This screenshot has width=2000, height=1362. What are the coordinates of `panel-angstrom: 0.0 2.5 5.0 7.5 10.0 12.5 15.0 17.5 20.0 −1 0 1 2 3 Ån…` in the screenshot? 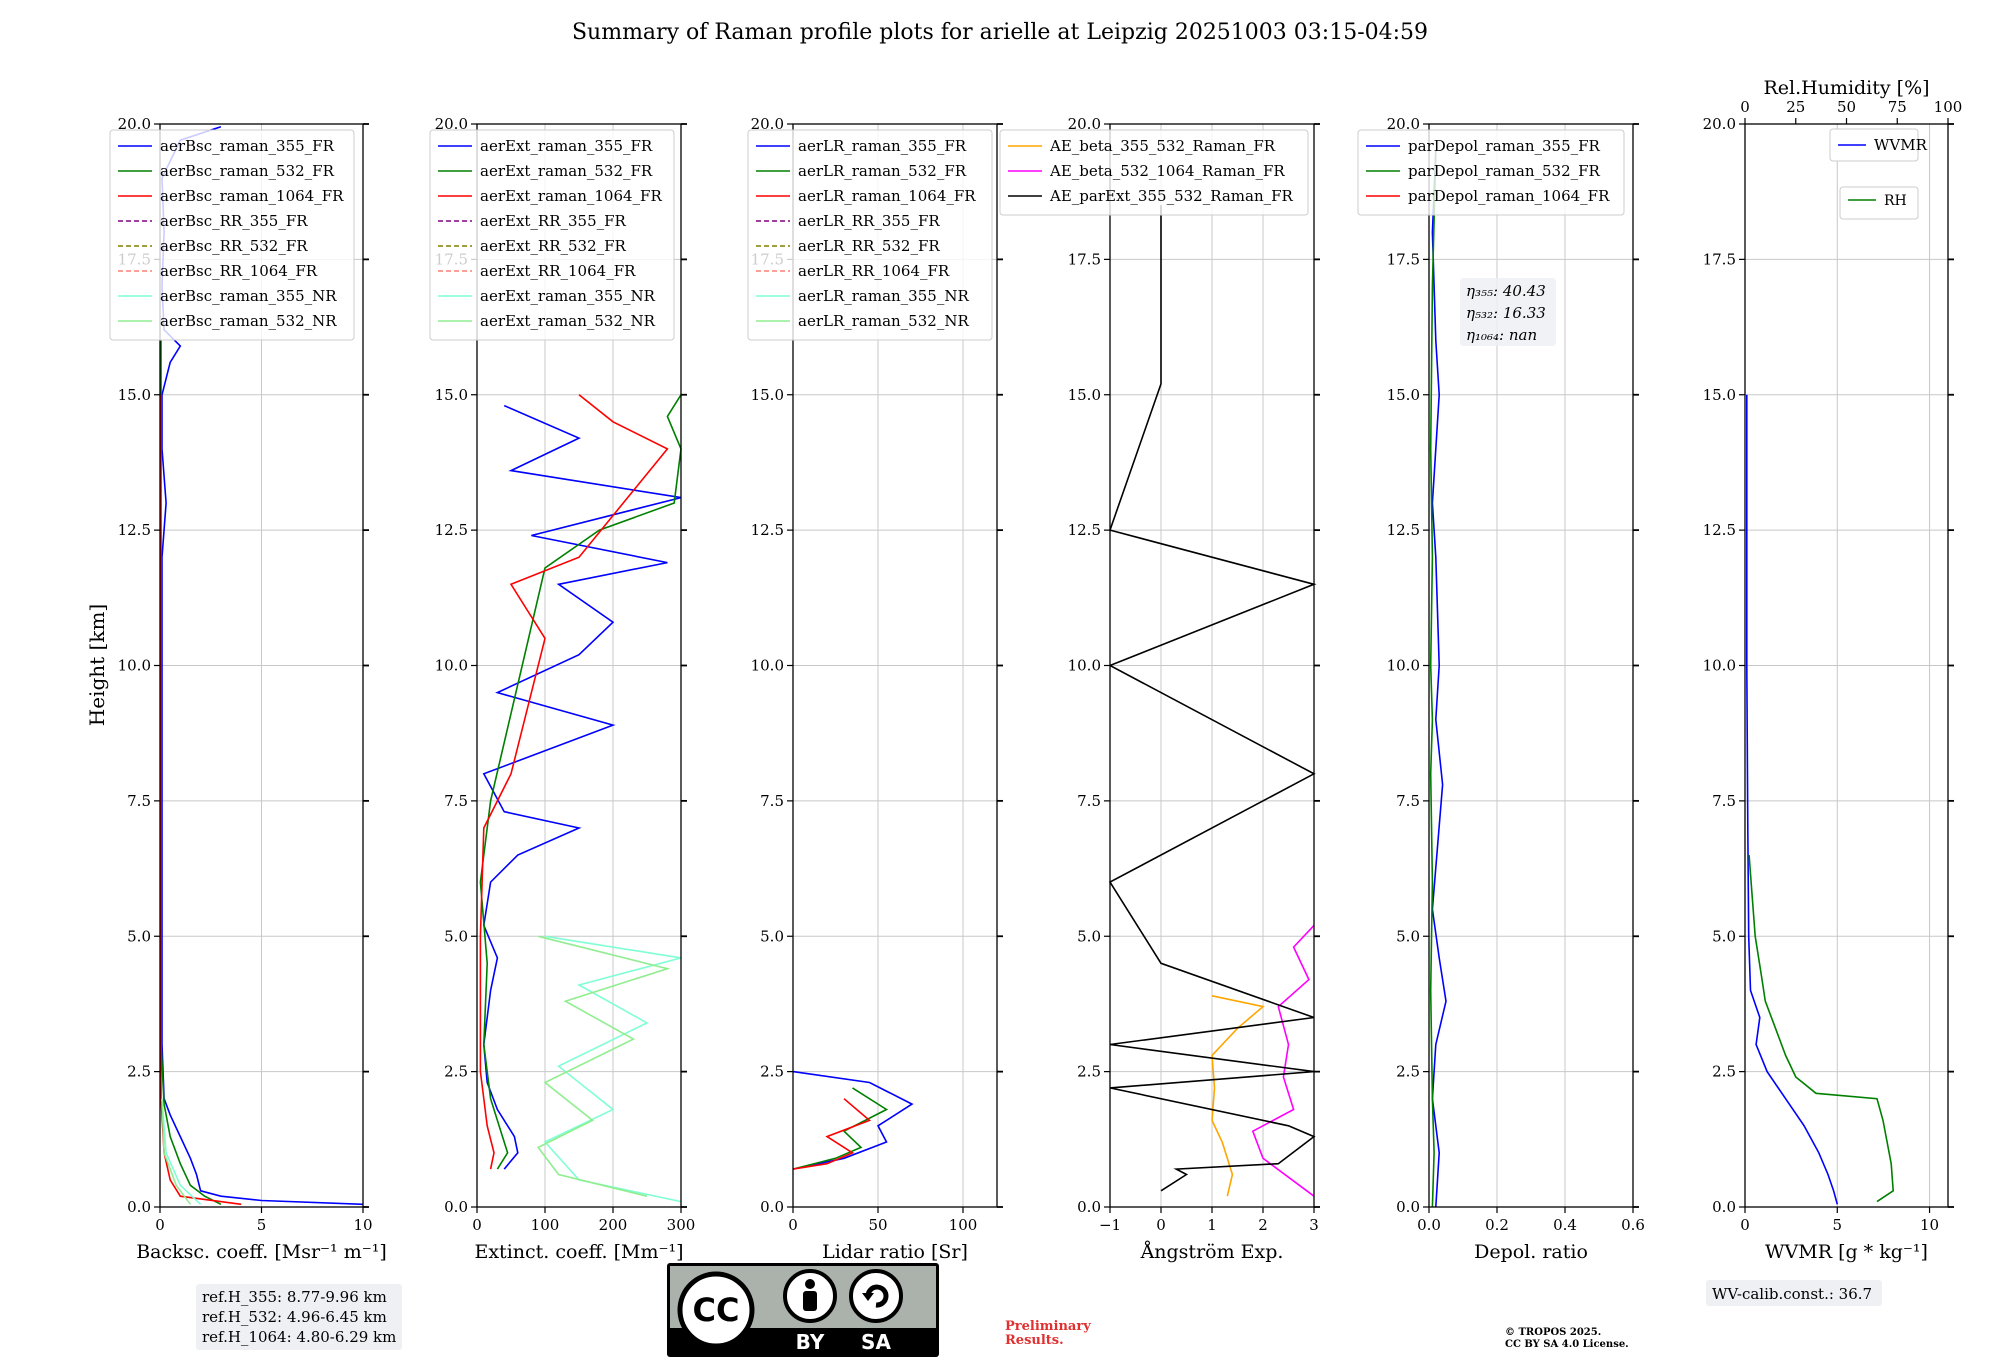 It's located at (1159, 689).